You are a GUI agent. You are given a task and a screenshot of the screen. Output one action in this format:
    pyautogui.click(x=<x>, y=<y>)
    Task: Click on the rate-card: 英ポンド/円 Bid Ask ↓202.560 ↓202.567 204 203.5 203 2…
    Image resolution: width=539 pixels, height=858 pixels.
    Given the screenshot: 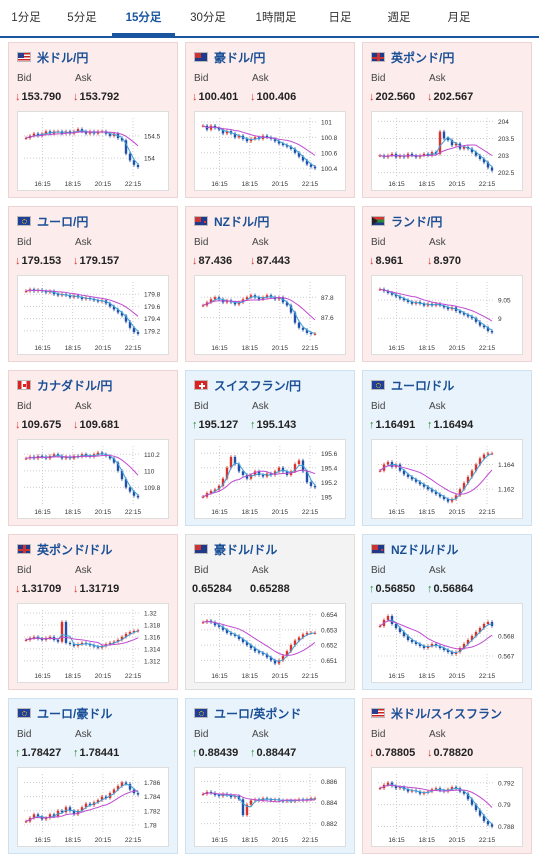 What is the action you would take?
    pyautogui.click(x=447, y=120)
    